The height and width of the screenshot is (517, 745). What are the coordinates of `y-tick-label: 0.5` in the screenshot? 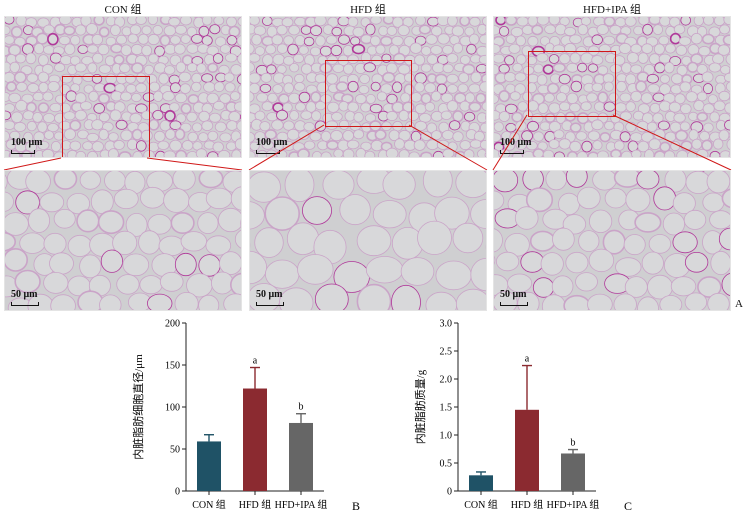 It's located at (446, 464).